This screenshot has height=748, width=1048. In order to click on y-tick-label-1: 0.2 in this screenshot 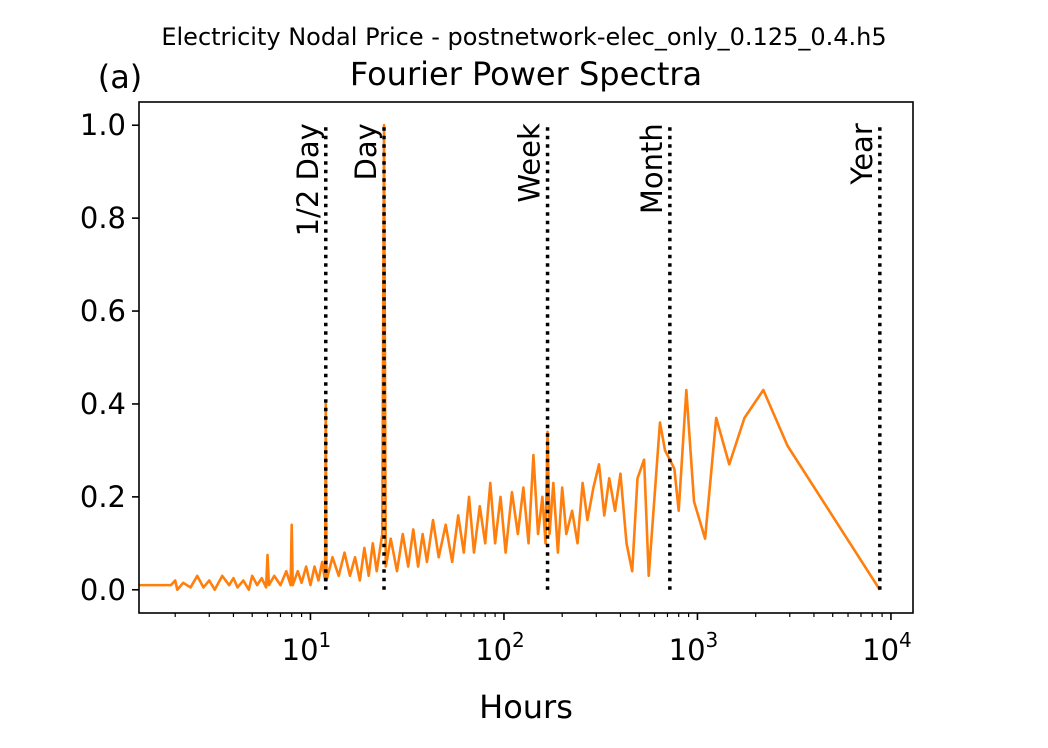, I will do `click(103, 497)`.